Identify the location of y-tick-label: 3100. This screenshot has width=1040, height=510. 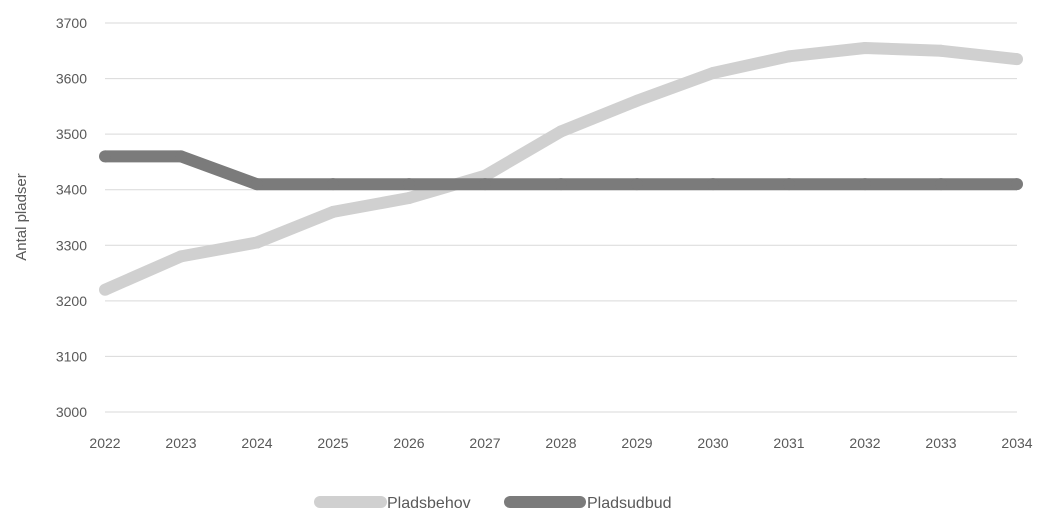
(71, 356).